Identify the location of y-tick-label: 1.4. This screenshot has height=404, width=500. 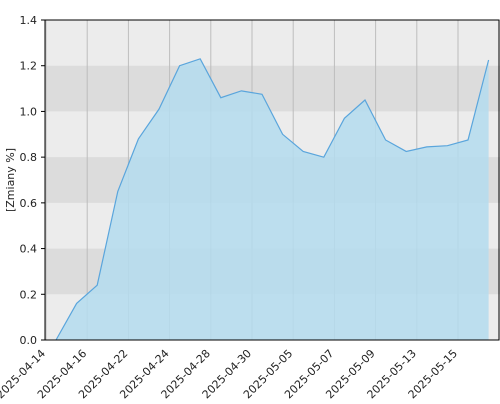
(29, 20).